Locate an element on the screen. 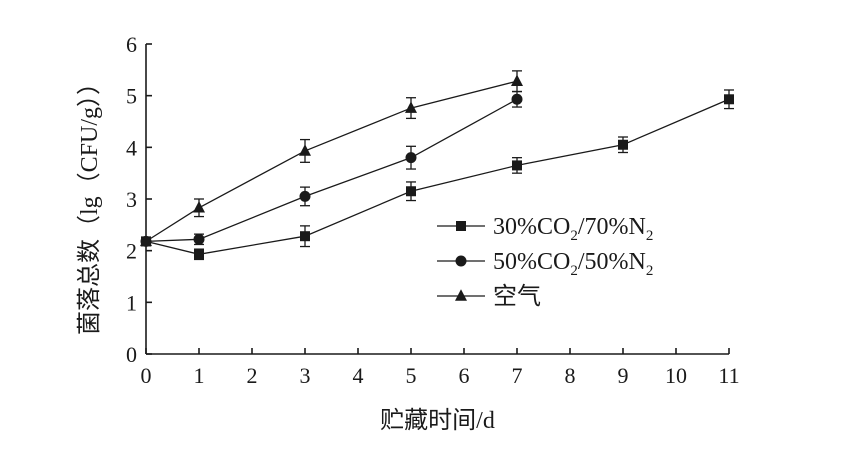 The height and width of the screenshot is (469, 845). legend-label: 50%CO2/50%N2 is located at coordinates (573, 264).